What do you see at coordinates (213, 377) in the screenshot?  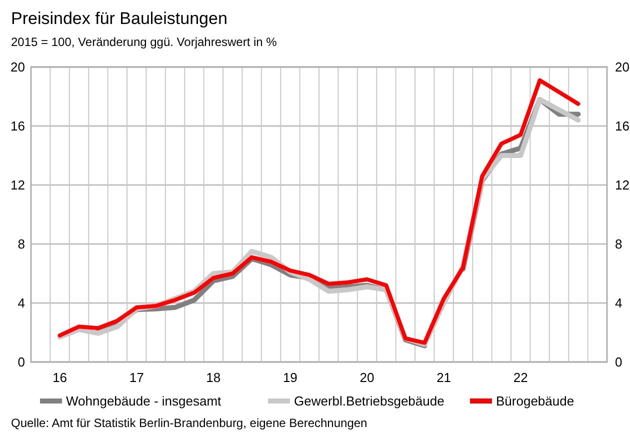 I see `x-tick-label: 18` at bounding box center [213, 377].